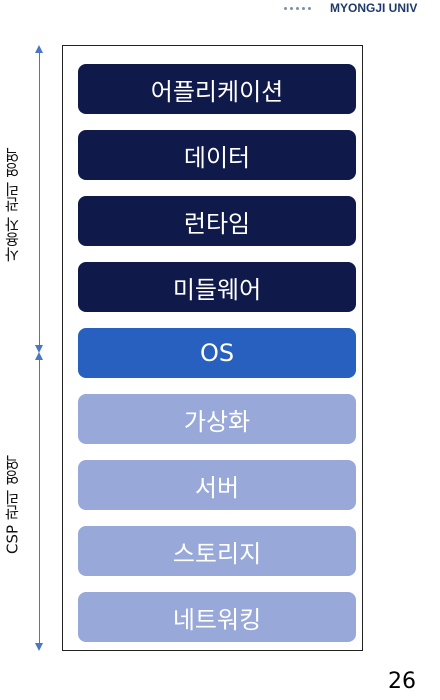  What do you see at coordinates (217, 617) in the screenshot?
I see `layer-networking: 네트워킹` at bounding box center [217, 617].